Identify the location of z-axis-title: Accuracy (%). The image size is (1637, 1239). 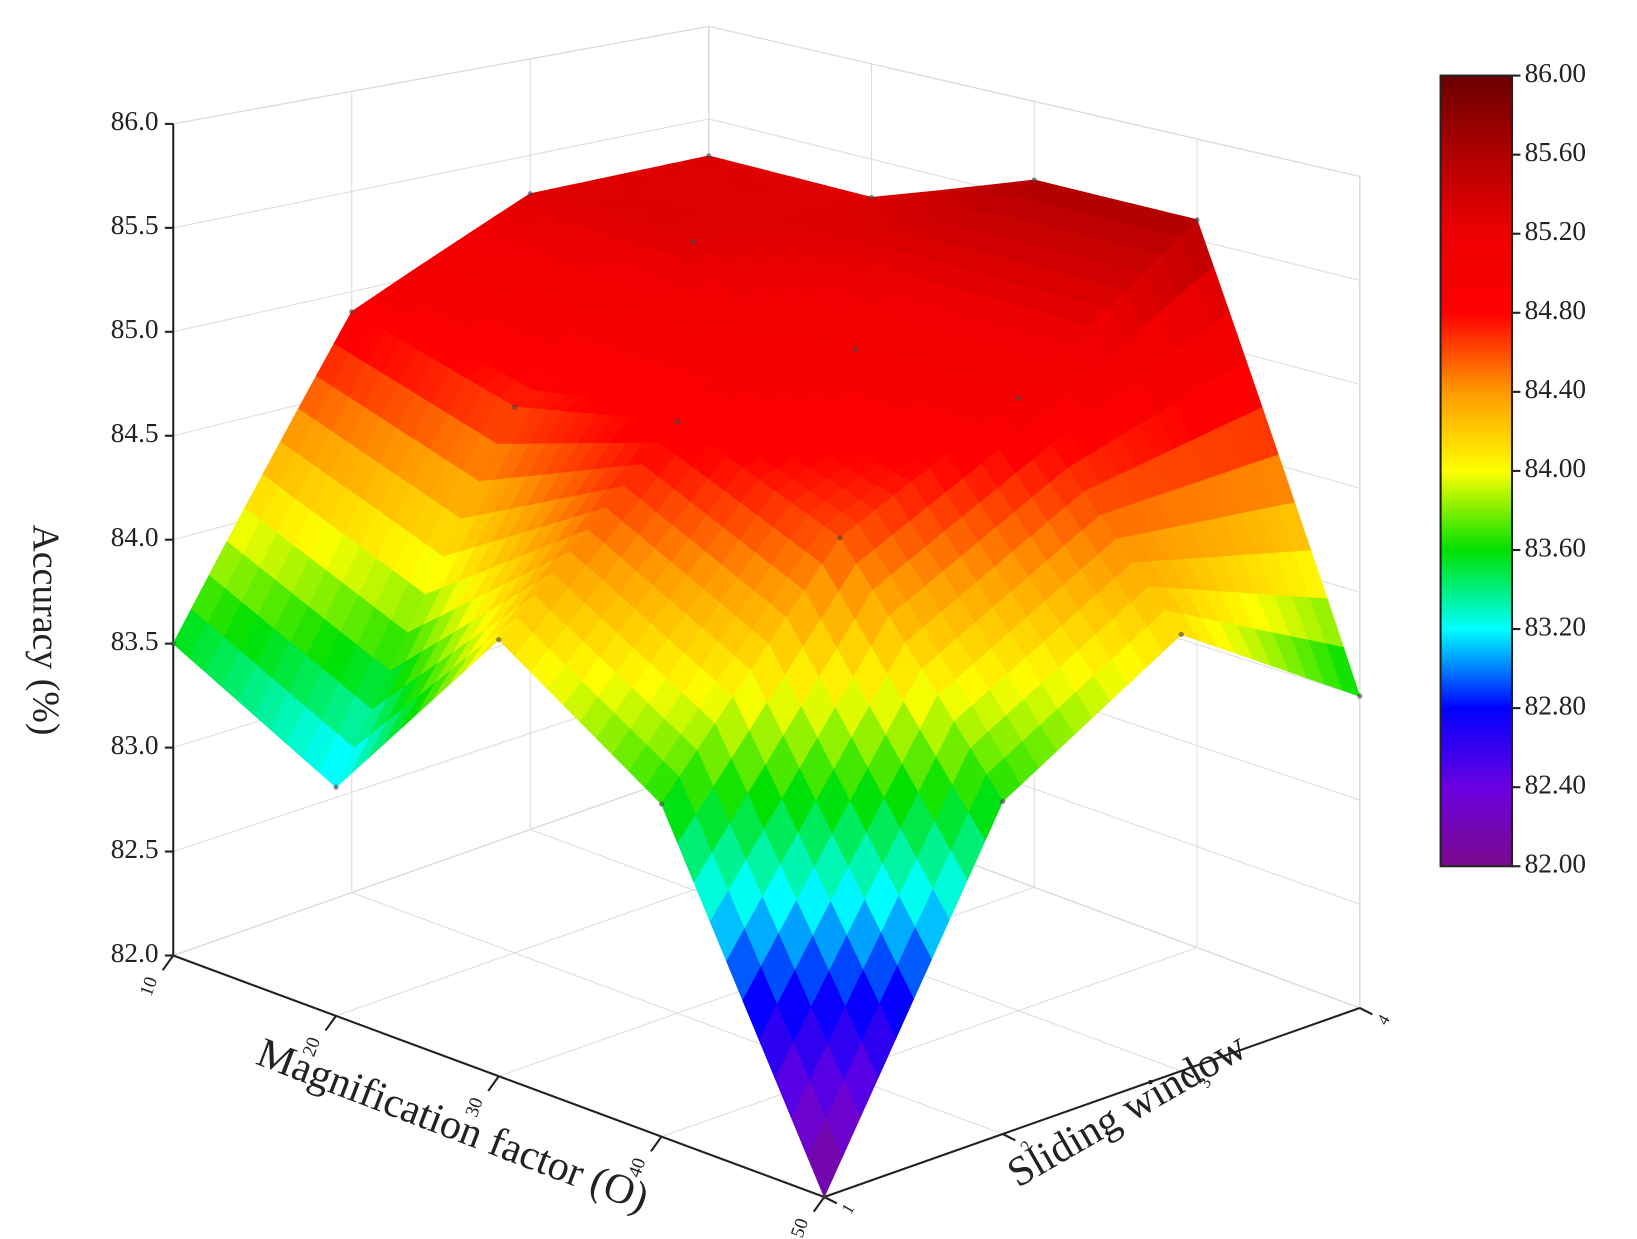
(45, 630).